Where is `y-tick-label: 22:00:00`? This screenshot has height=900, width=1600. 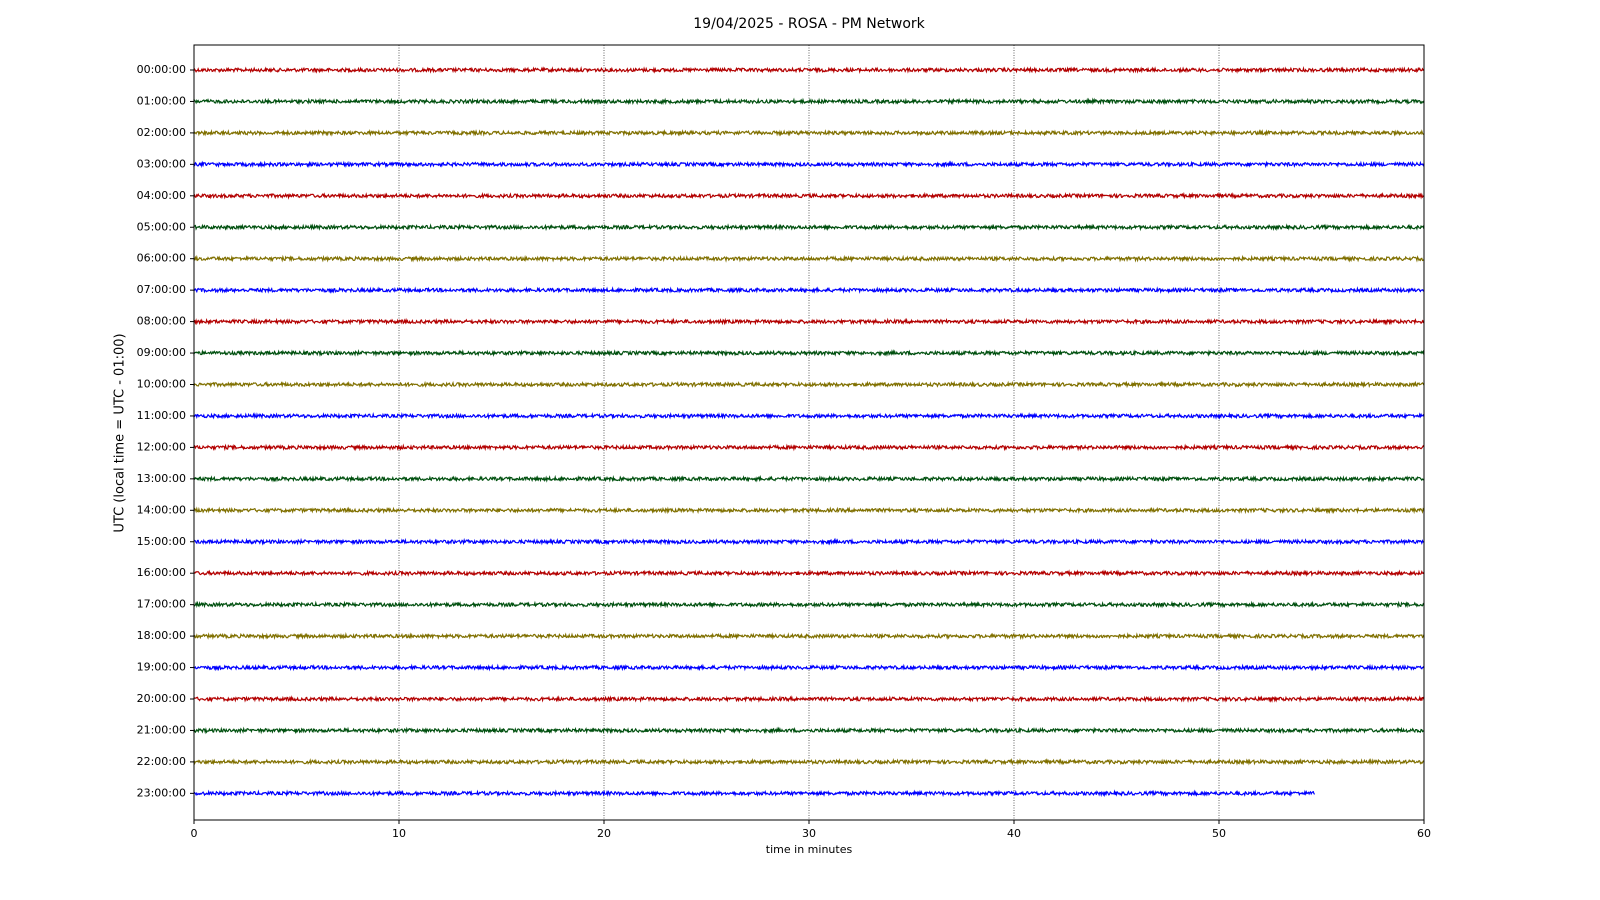 y-tick-label: 22:00:00 is located at coordinates (161, 761).